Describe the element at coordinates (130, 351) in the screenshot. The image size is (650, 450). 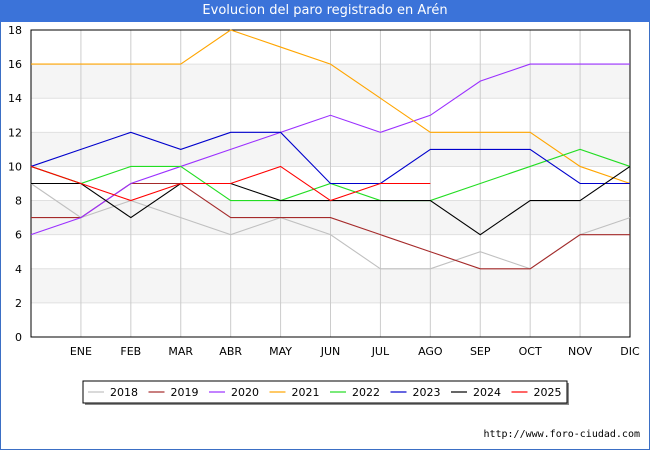
I see `x-tick-label: FEB` at that location.